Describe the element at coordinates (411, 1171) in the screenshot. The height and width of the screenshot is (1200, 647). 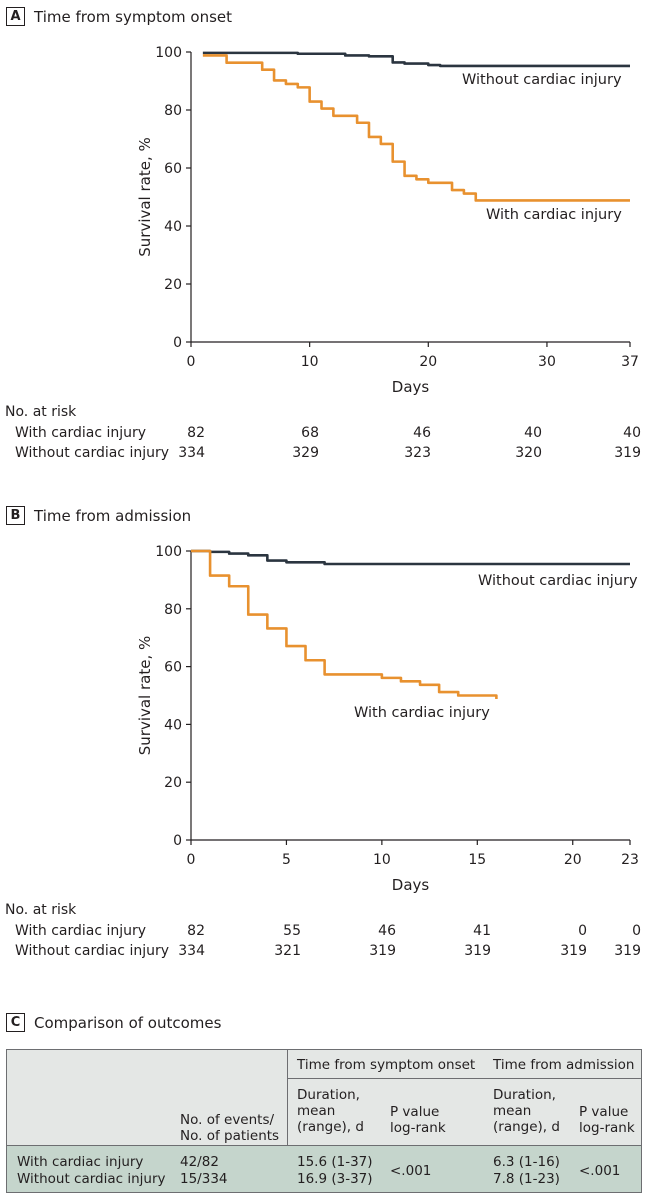
I see `p-value-onset: <.001` at that location.